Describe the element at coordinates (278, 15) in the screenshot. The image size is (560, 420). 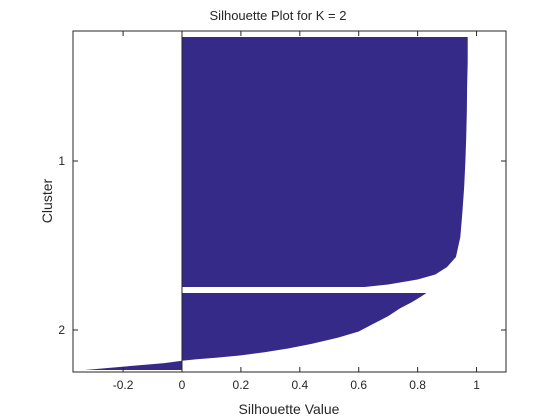
I see `chart-title: Silhouette Plot for K = 2` at that location.